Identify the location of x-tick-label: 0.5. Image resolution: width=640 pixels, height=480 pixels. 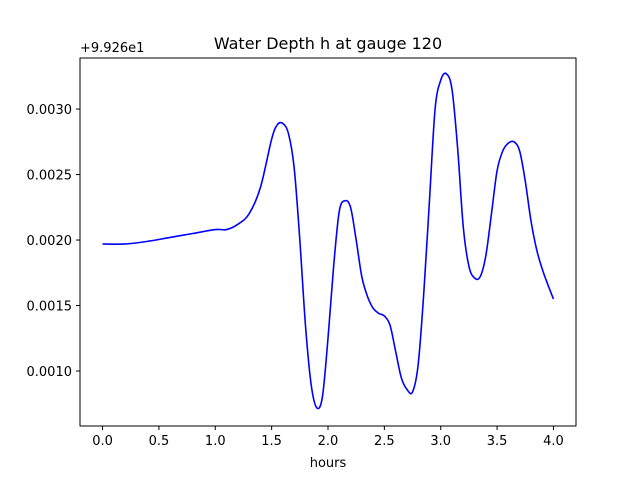
(159, 441).